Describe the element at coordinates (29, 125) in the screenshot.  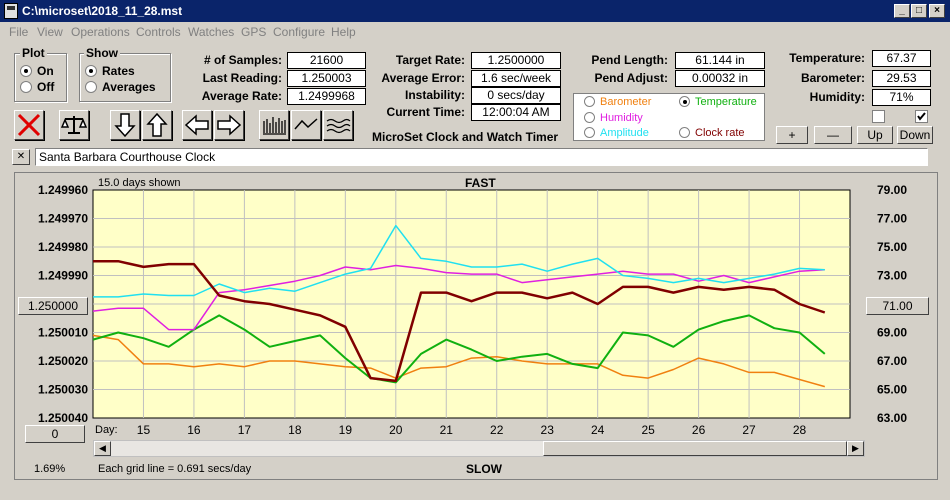
I see `clear-data-button` at that location.